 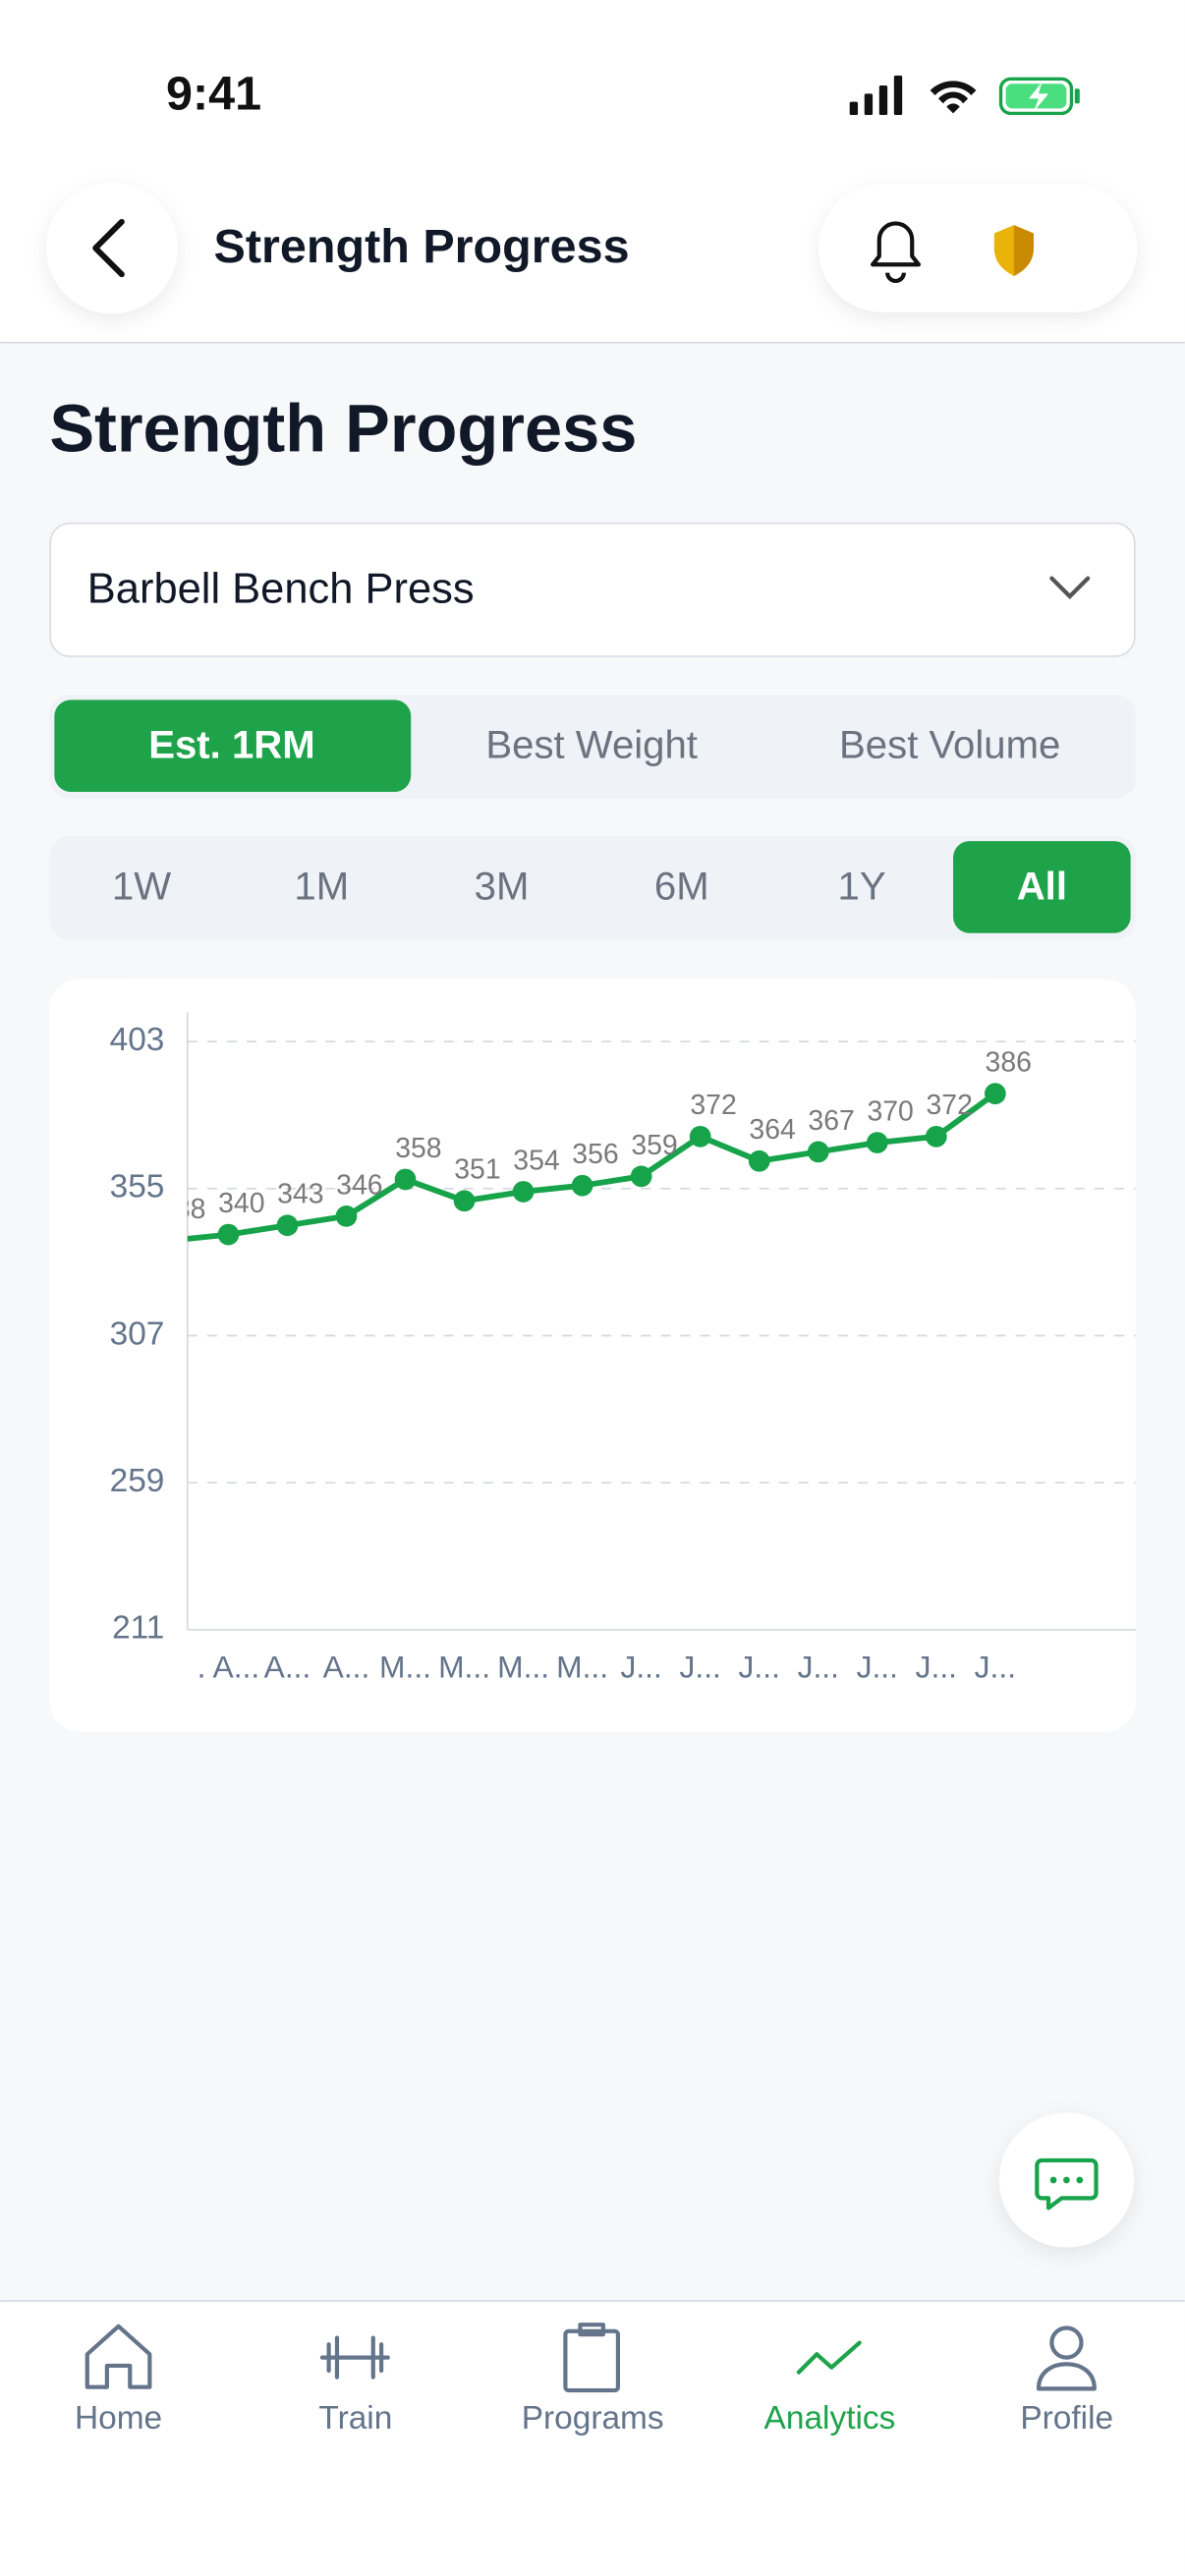 What do you see at coordinates (654, 1145) in the screenshot?
I see `value-label: 359` at bounding box center [654, 1145].